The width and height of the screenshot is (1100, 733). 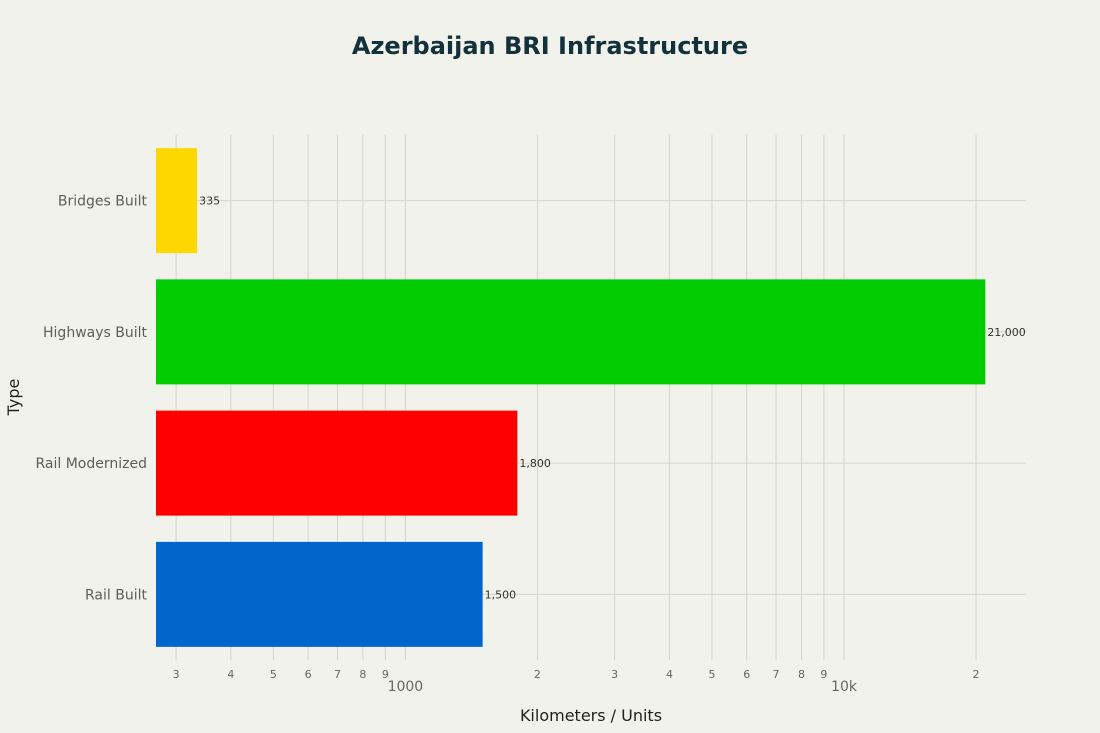 What do you see at coordinates (550, 46) in the screenshot?
I see `chart-title: Azerbaijan BRI Infrastructure` at bounding box center [550, 46].